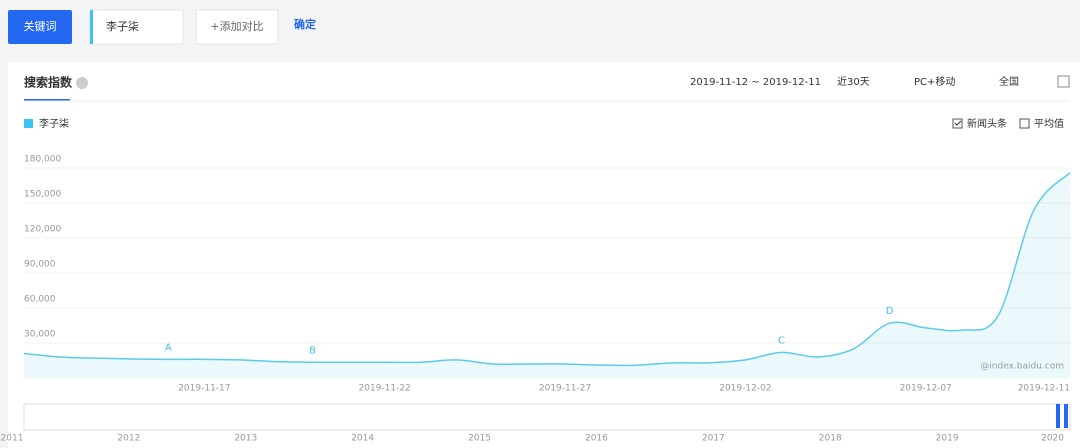 The height and width of the screenshot is (448, 1080). I want to click on x-tick-label: 2019-12-07, so click(926, 389).